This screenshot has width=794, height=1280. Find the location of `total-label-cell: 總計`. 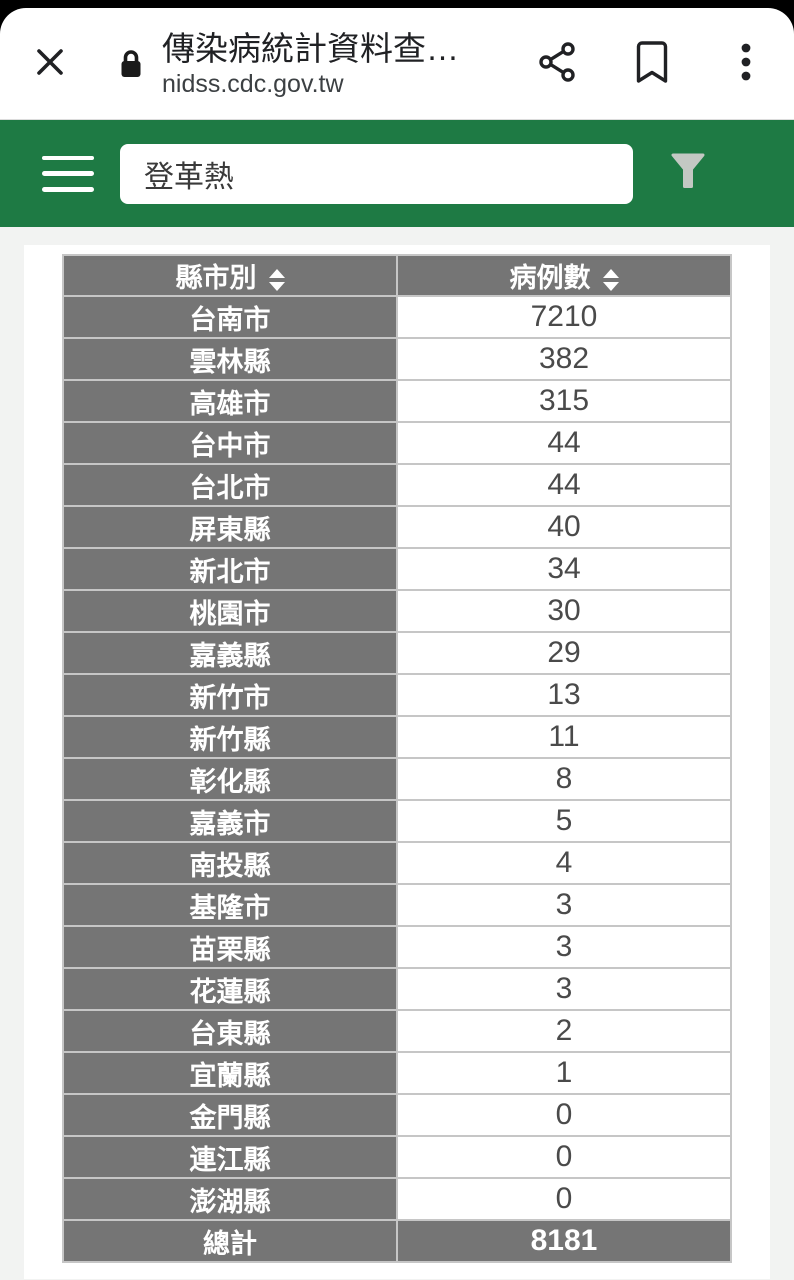

total-label-cell: 總計 is located at coordinates (230, 1241).